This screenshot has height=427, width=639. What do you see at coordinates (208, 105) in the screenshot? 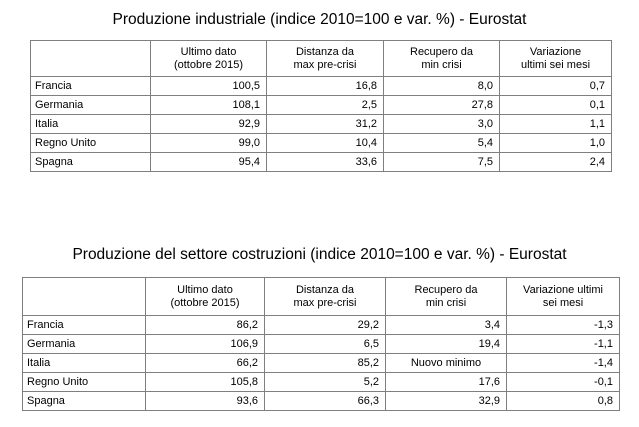
I see `value-cell: 108,1` at bounding box center [208, 105].